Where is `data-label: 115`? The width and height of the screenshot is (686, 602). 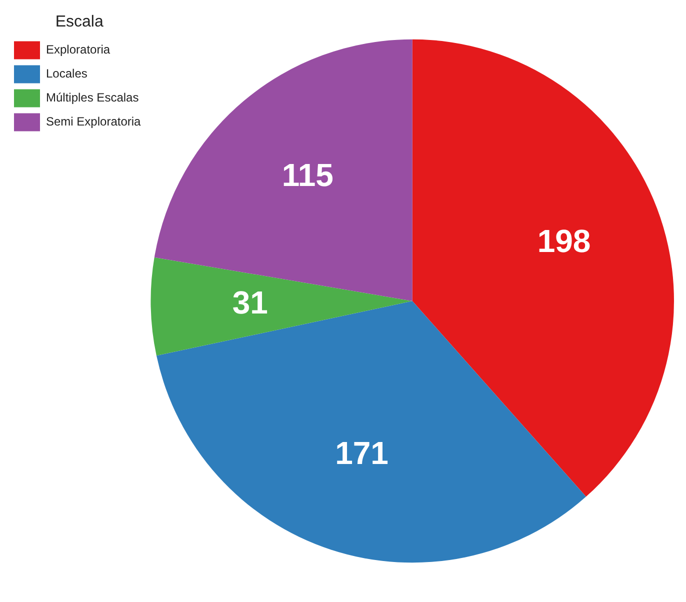 data-label: 115 is located at coordinates (308, 174).